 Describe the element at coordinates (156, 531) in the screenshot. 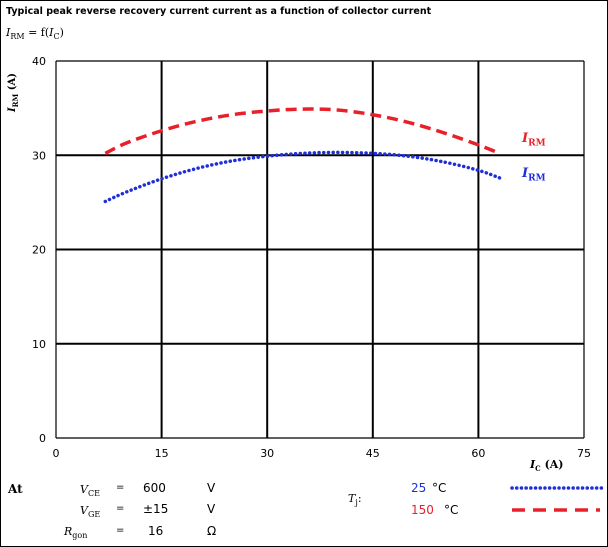

I see `rgon-value: 16` at that location.